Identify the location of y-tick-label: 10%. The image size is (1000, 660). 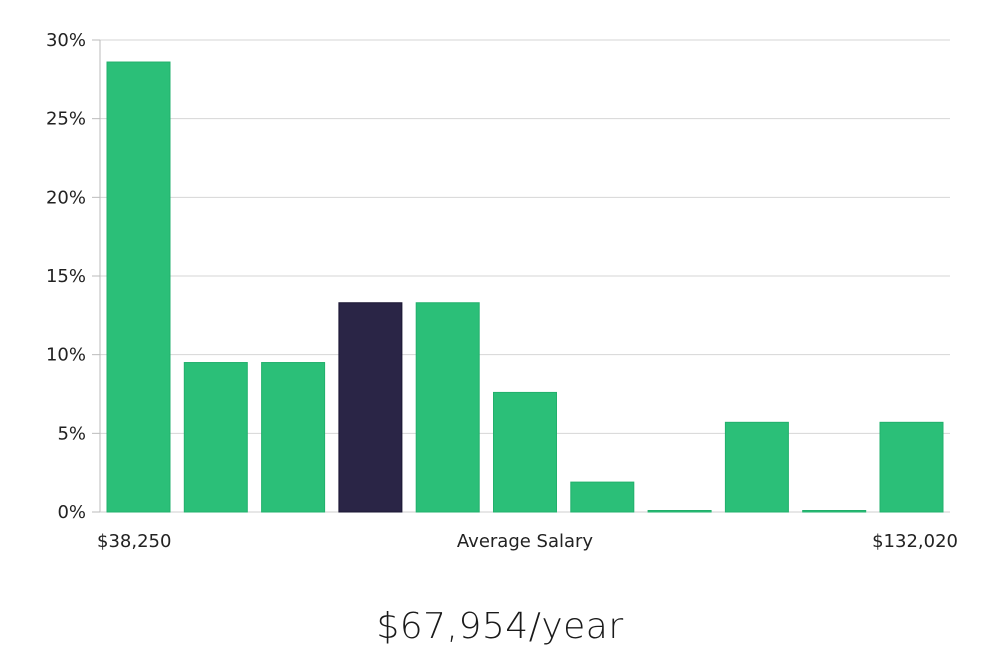
(66, 355).